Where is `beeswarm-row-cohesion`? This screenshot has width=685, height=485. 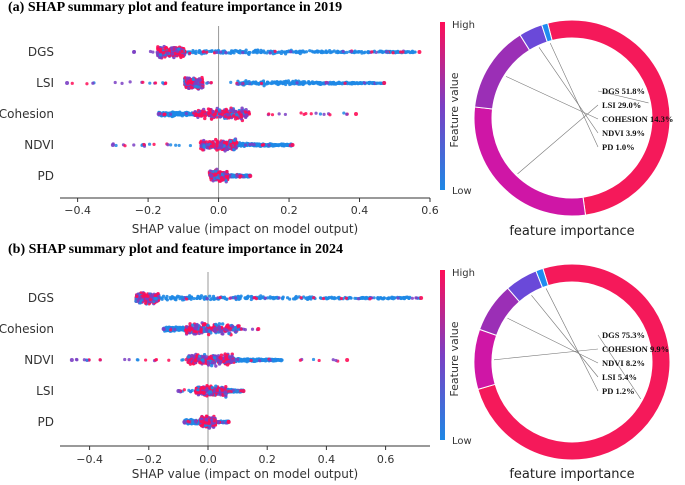 beeswarm-row-cohesion is located at coordinates (211, 329).